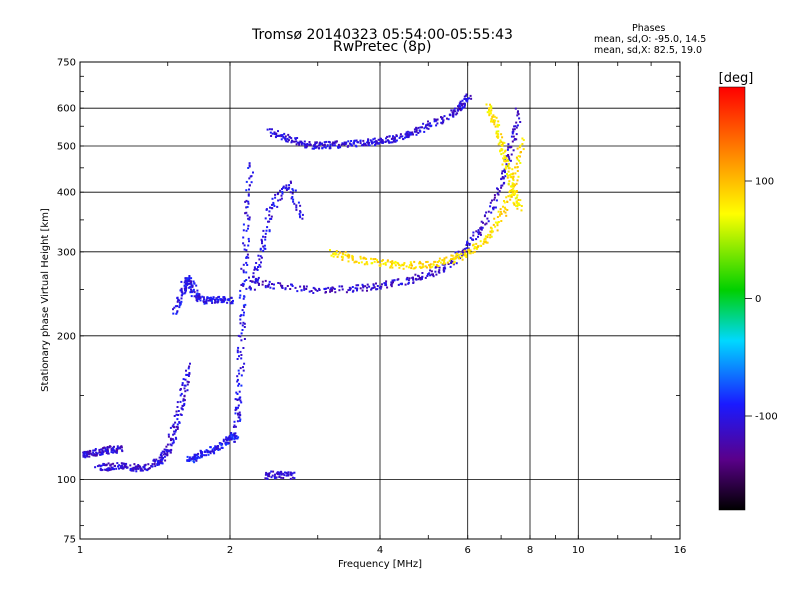 The width and height of the screenshot is (800, 600). Describe the element at coordinates (66, 147) in the screenshot. I see `y-tick-label: 500` at that location.